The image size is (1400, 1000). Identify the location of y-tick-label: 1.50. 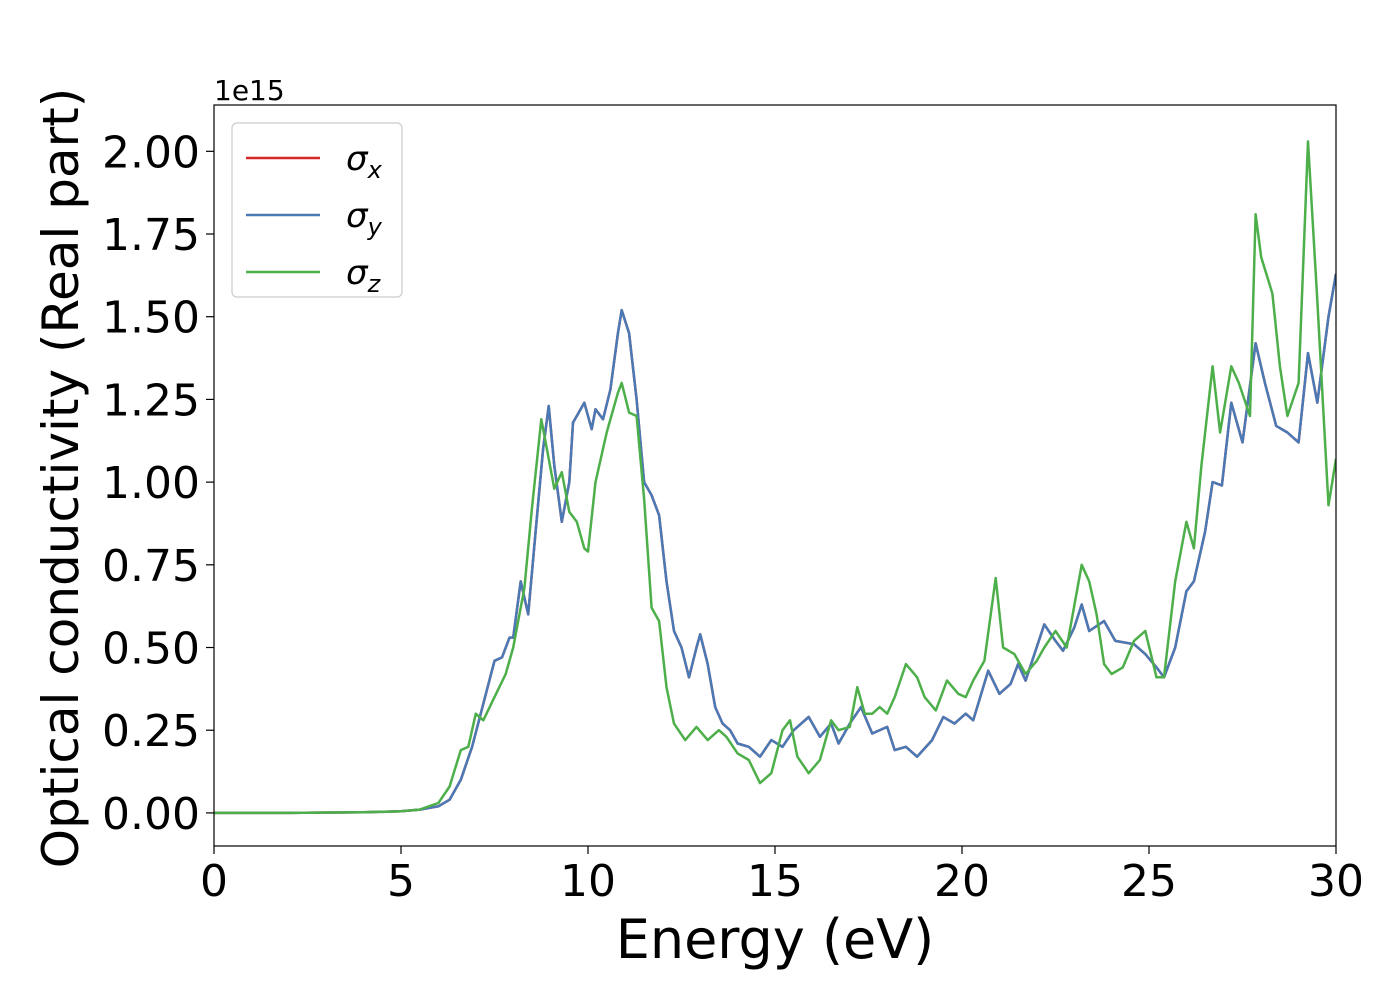
(151, 318).